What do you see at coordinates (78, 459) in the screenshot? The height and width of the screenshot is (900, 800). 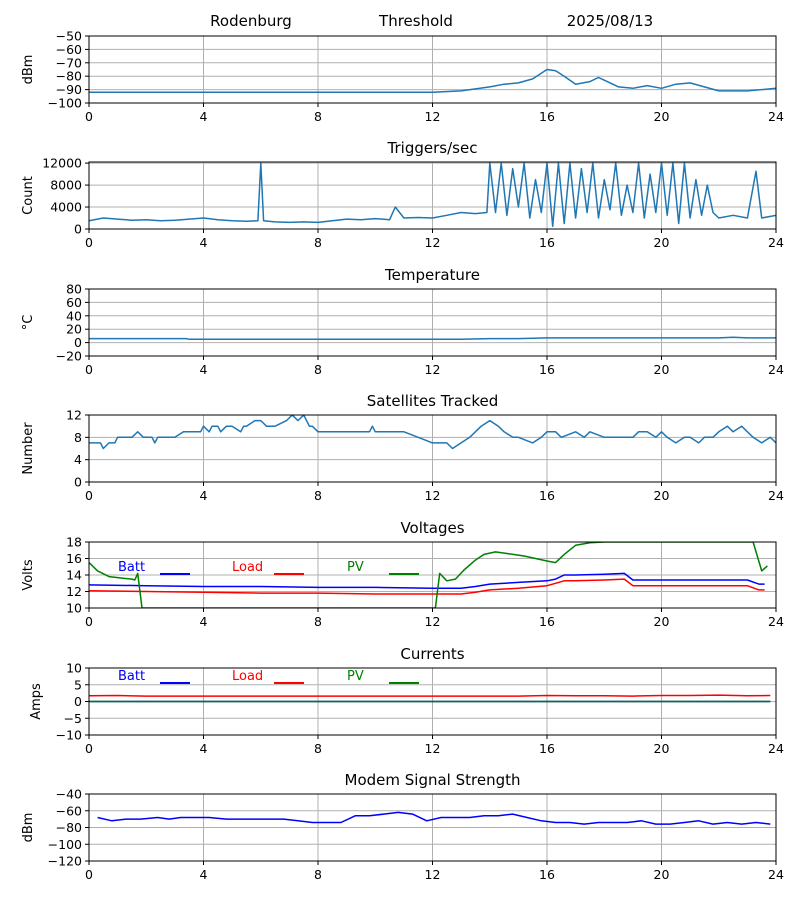 I see `y-tick-label: 4` at bounding box center [78, 459].